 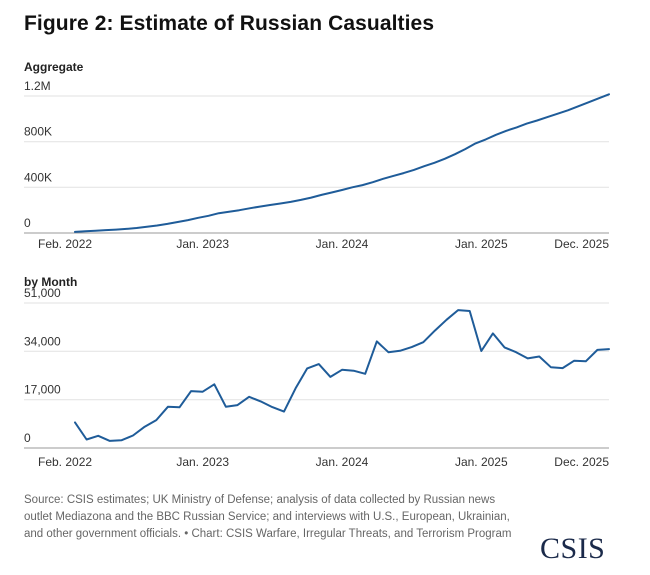 What do you see at coordinates (65, 244) in the screenshot?
I see `aggregate-x-tick-label: Feb. 2022` at bounding box center [65, 244].